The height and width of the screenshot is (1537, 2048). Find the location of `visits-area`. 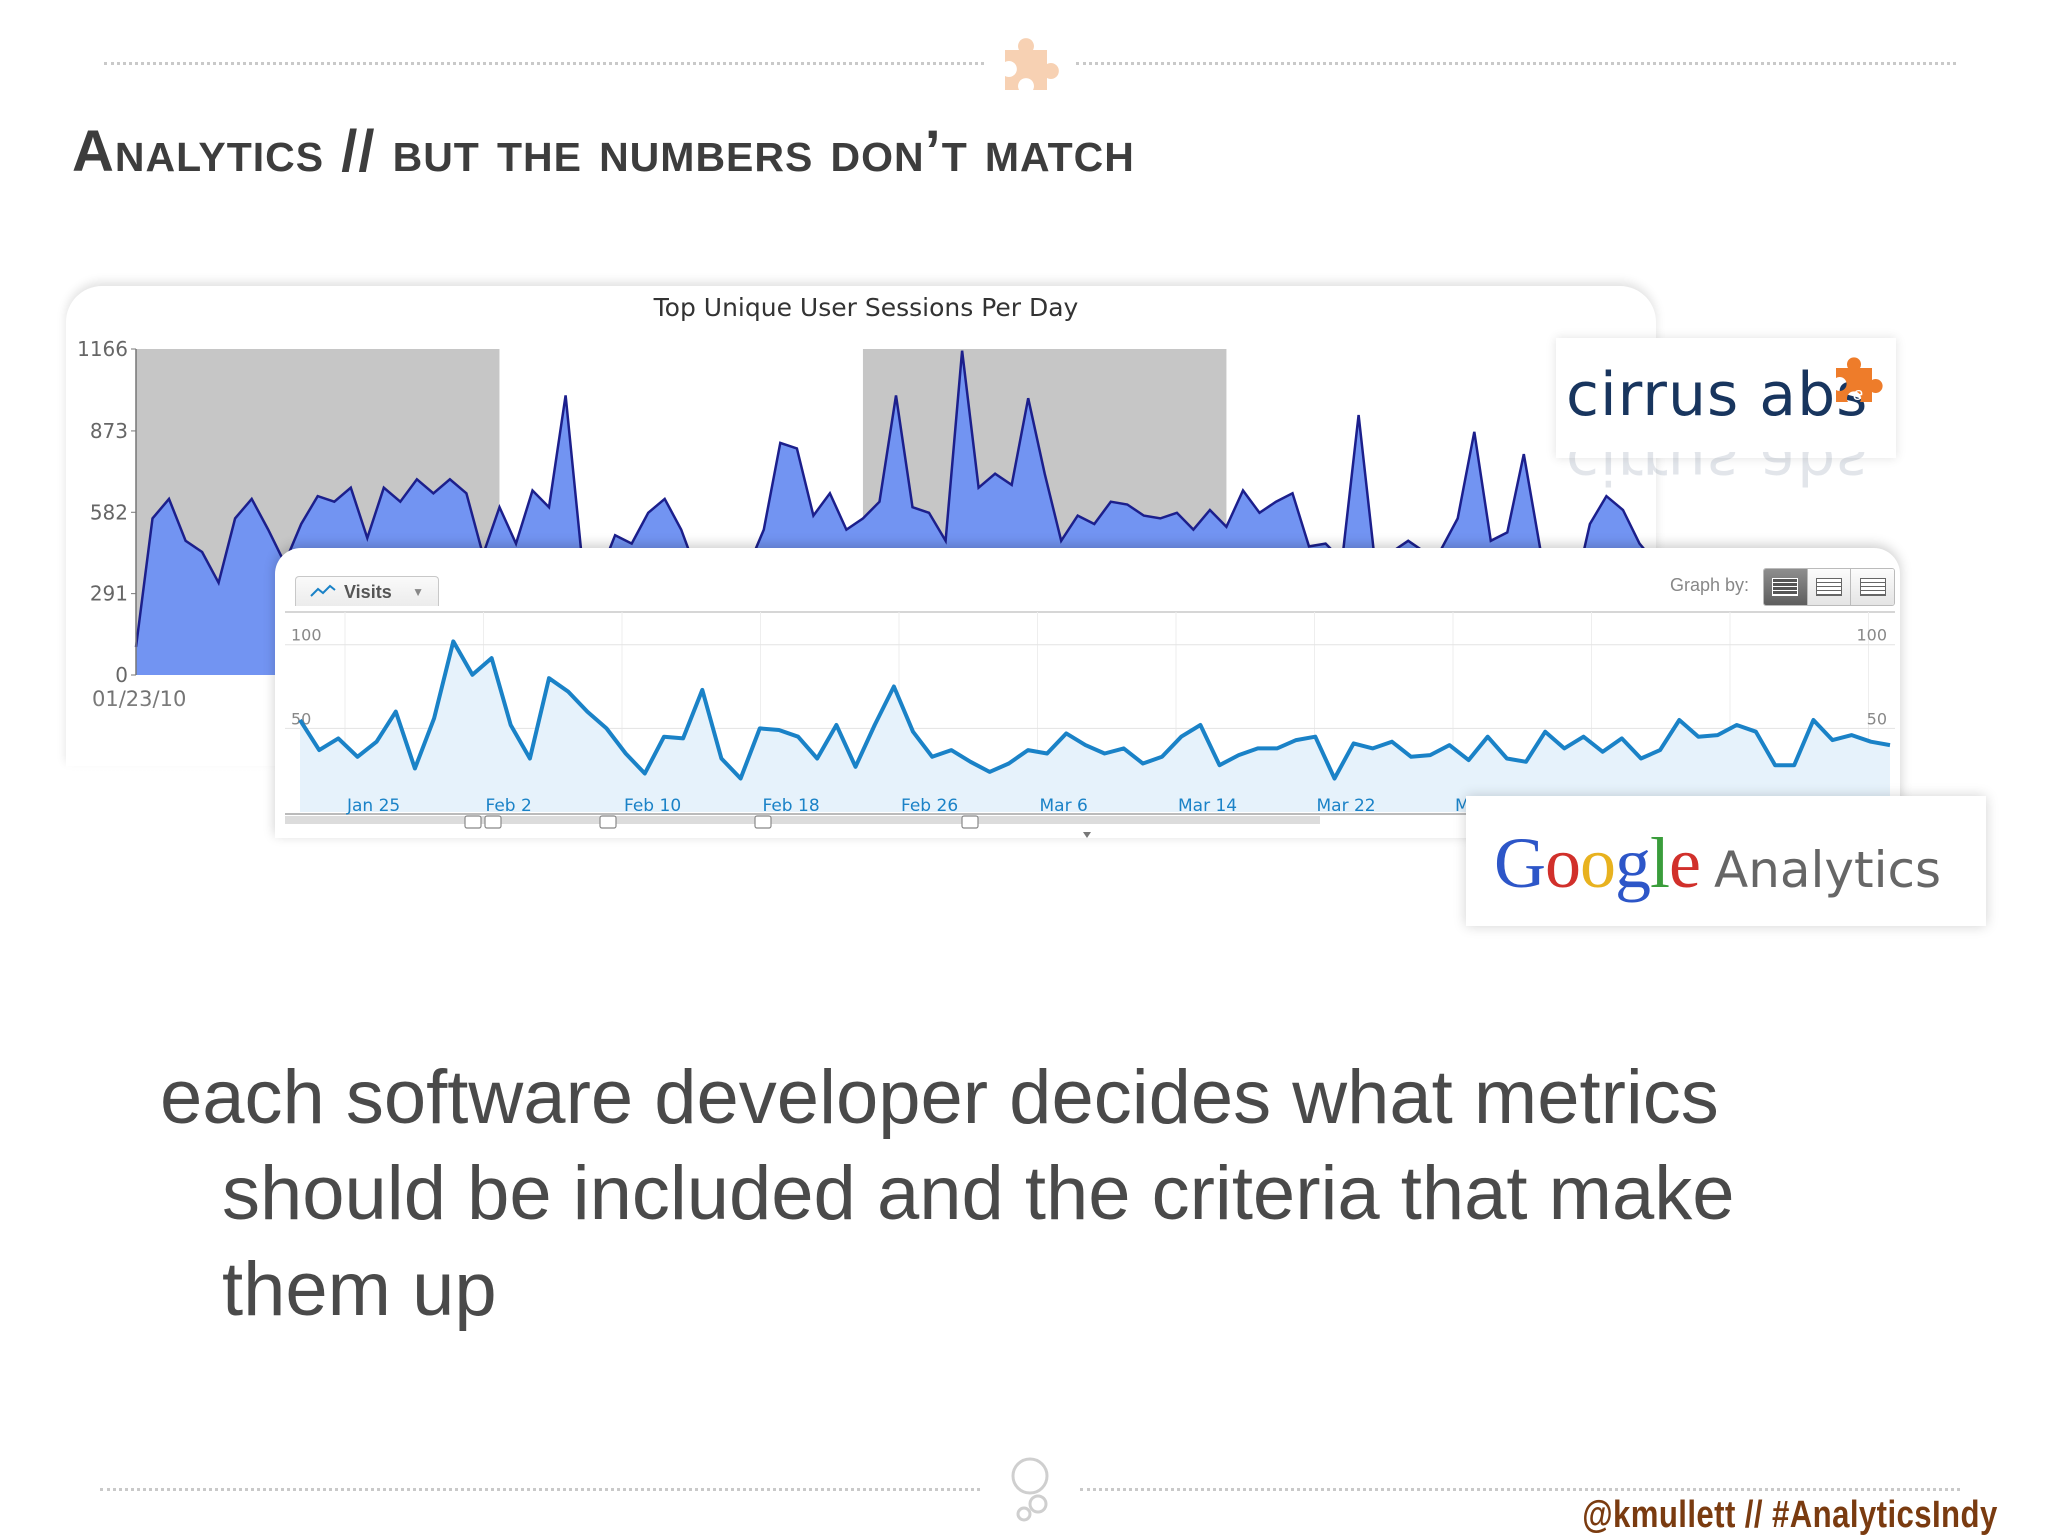

visits-area is located at coordinates (1095, 726).